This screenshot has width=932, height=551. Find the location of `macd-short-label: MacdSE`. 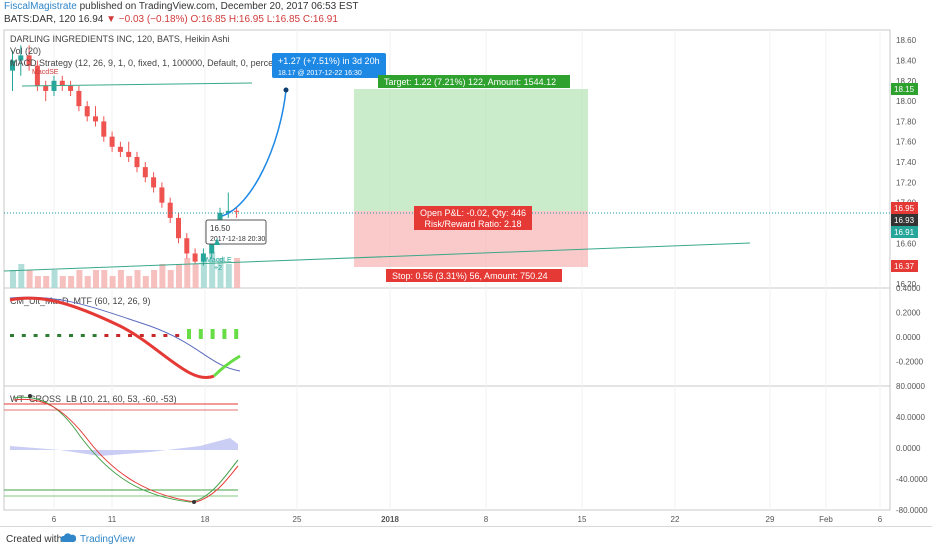

macd-short-label: MacdSE is located at coordinates (45, 72).